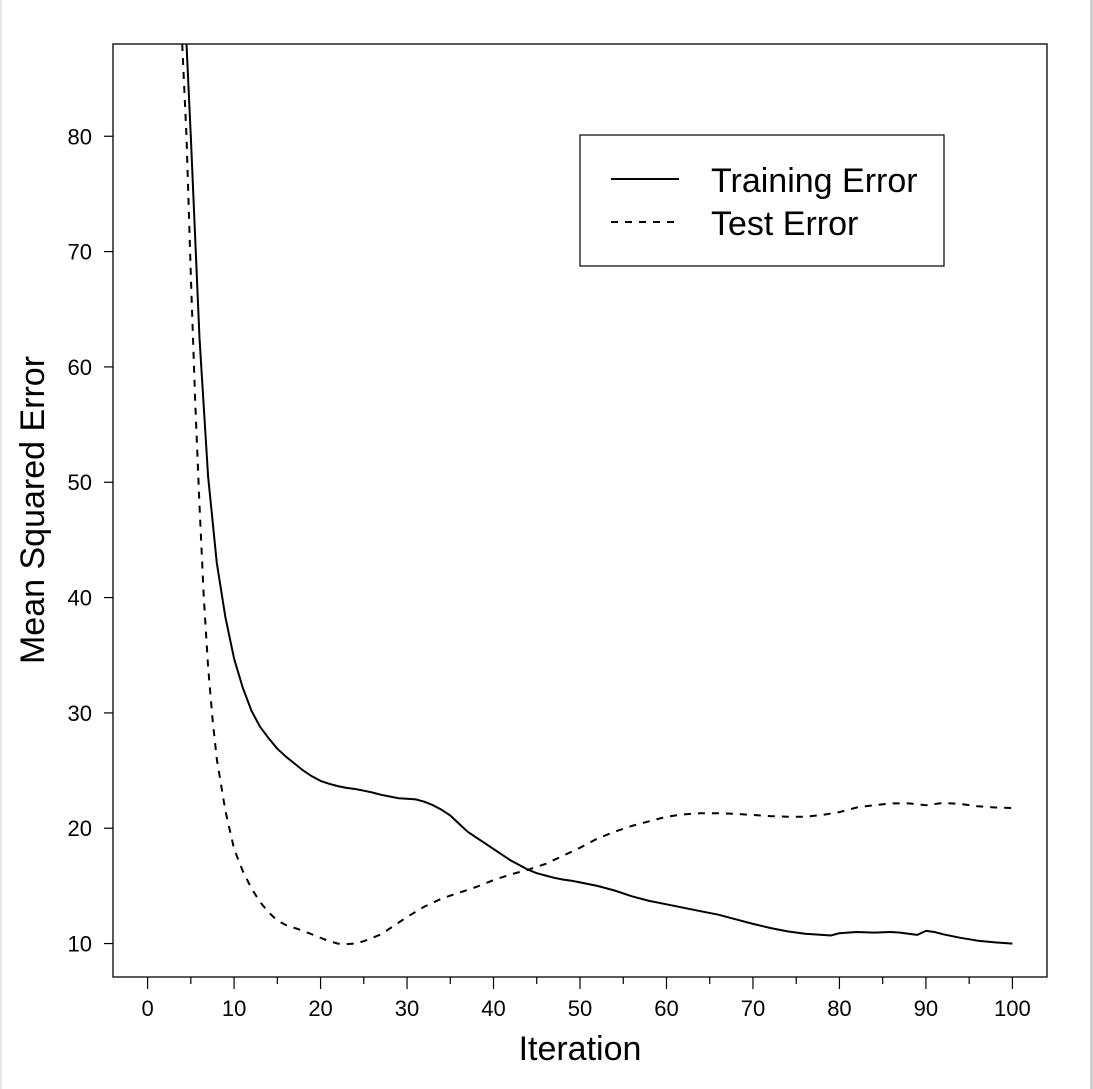  What do you see at coordinates (234, 1008) in the screenshot?
I see `x-tick-label: 10` at bounding box center [234, 1008].